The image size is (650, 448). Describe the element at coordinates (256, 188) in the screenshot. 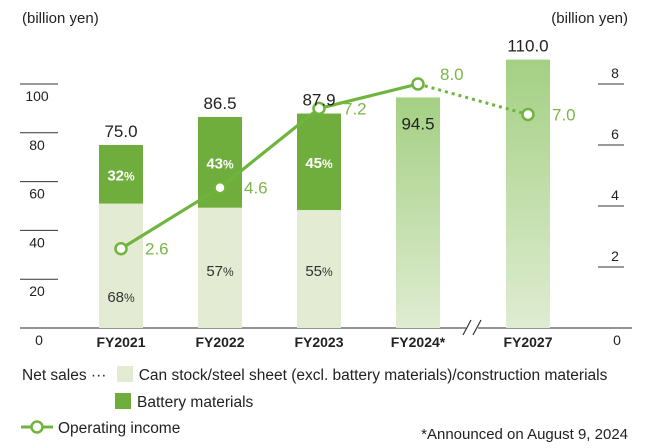

I see `operating-income-value-label: 4.6` at that location.